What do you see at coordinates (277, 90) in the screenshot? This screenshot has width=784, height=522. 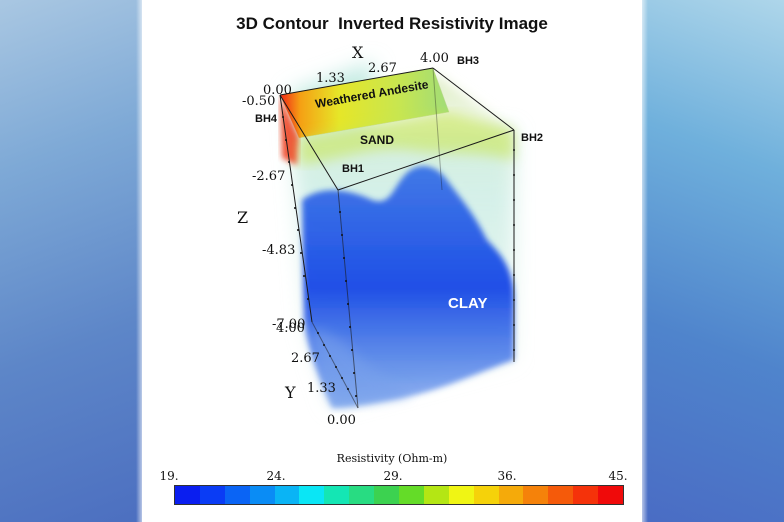 I see `x-tick-0: 0.00` at bounding box center [277, 90].